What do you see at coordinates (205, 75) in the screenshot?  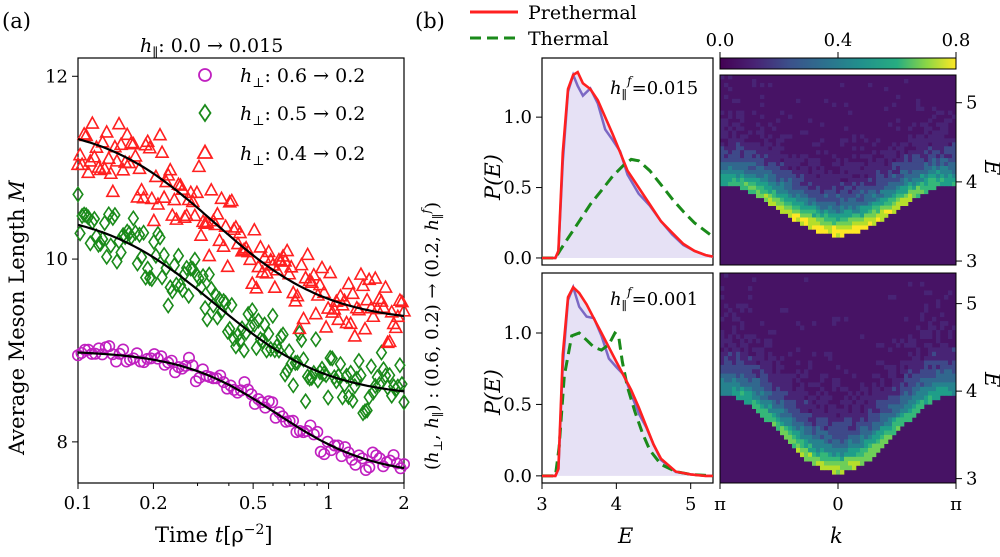 I see `legend-marker-circle` at bounding box center [205, 75].